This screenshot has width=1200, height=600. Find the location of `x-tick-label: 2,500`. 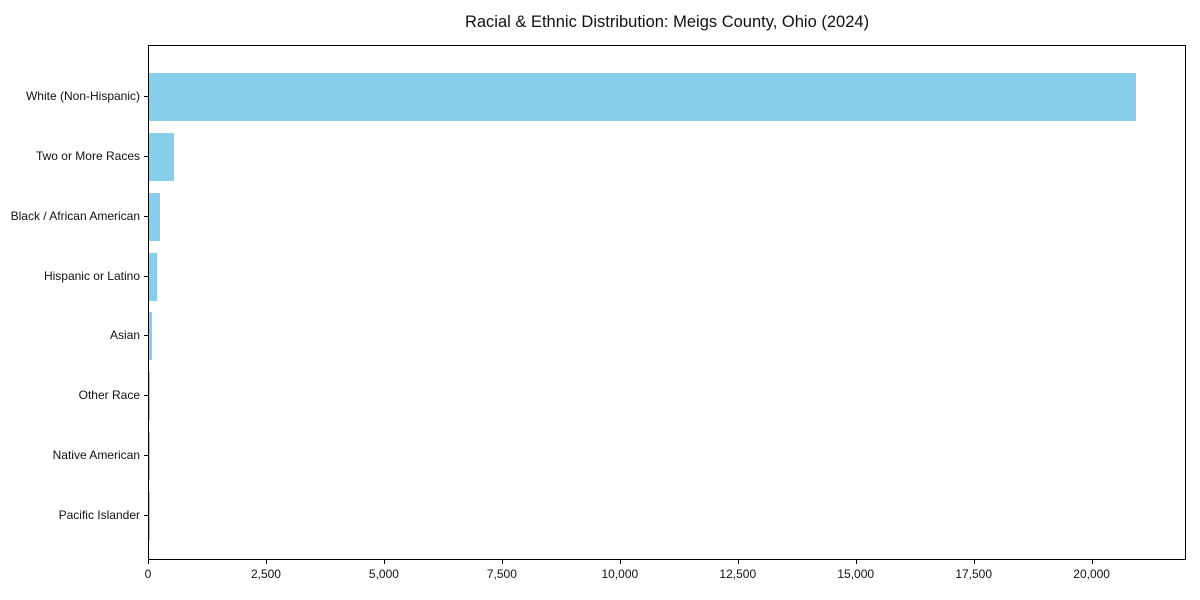

x-tick-label: 2,500 is located at coordinates (265, 574).